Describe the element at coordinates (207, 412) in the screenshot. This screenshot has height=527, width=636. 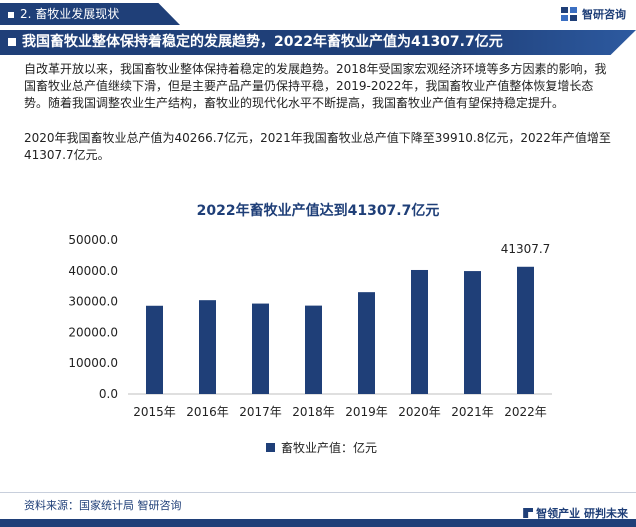
I see `x-tick-label: 2016年` at that location.